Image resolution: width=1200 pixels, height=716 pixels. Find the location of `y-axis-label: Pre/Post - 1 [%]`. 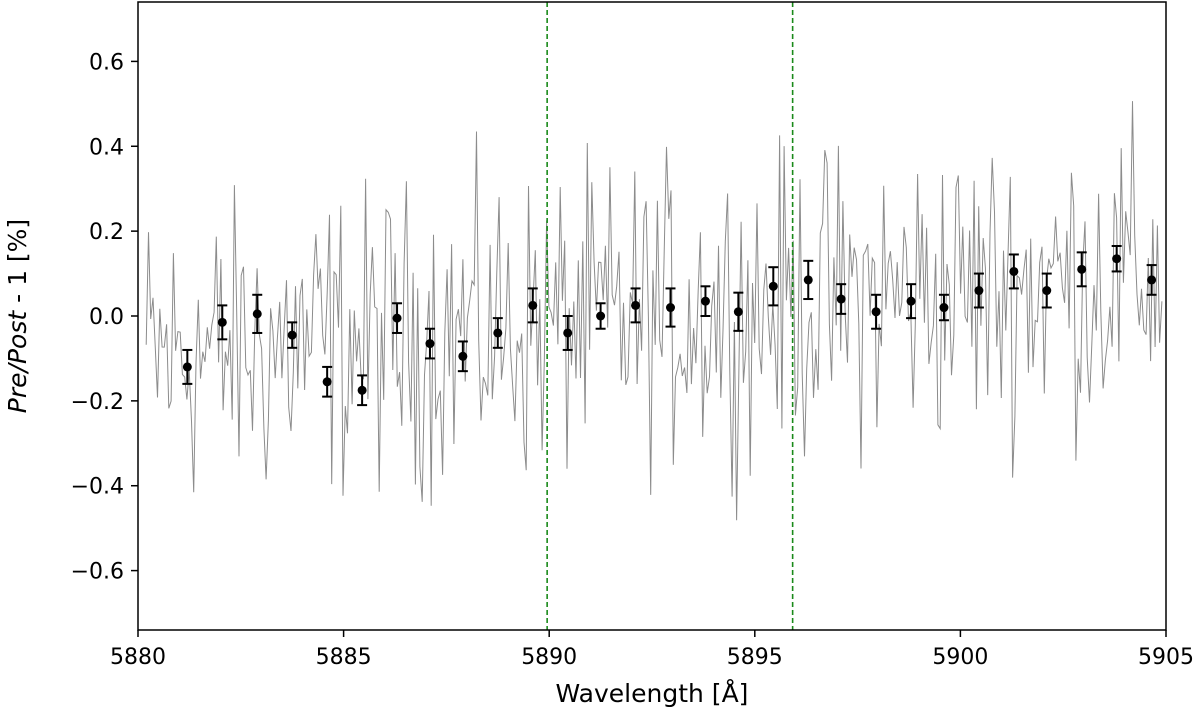

y-axis-label: Pre/Post - 1 [%] is located at coordinates (17, 316).